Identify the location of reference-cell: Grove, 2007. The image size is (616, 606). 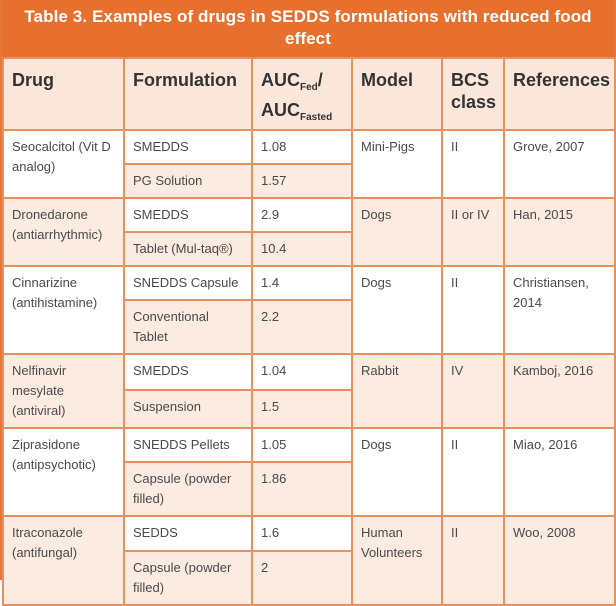
(559, 164).